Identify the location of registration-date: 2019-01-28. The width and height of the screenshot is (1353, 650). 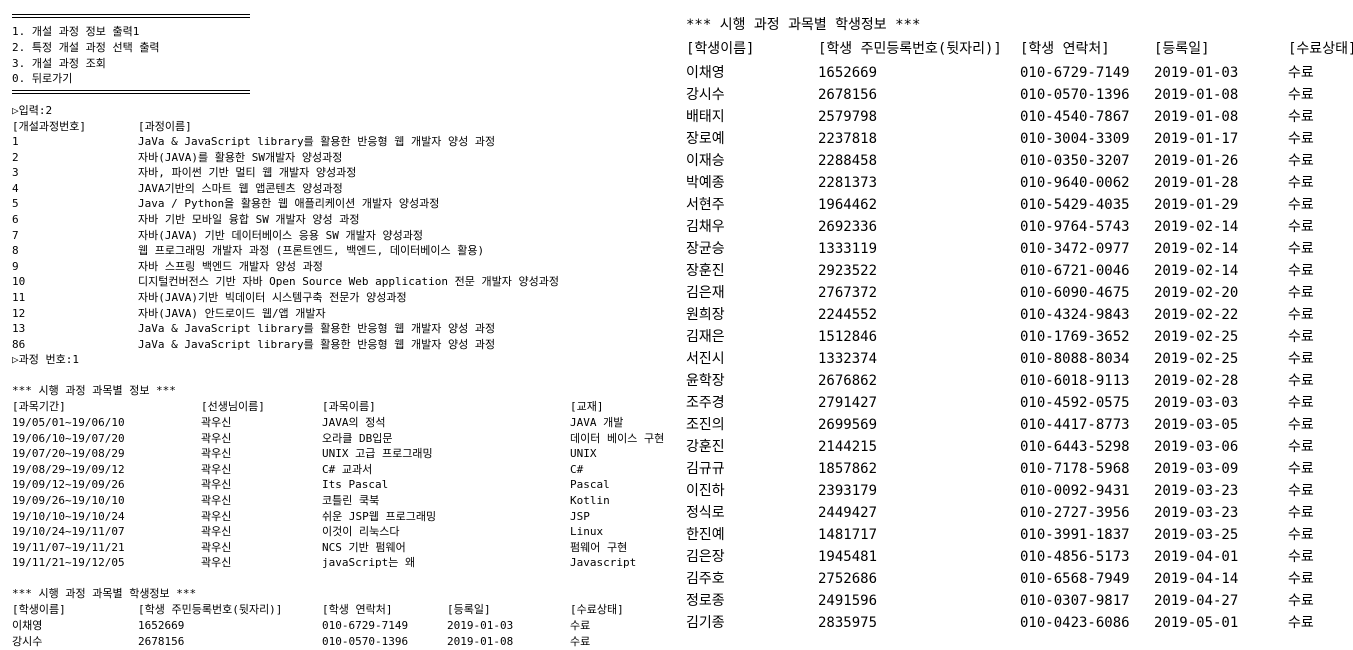
(1196, 183).